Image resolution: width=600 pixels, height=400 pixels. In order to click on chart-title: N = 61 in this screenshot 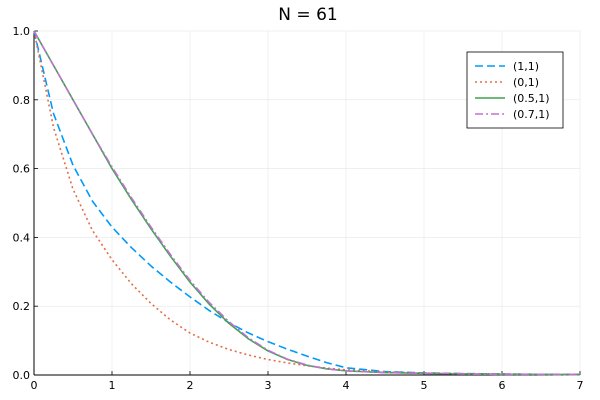, I will do `click(307, 15)`.